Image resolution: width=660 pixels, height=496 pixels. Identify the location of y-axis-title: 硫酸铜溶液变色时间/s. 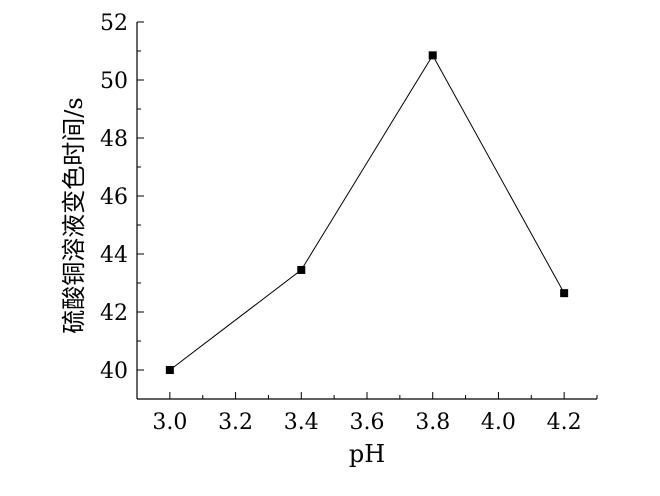
(74, 215).